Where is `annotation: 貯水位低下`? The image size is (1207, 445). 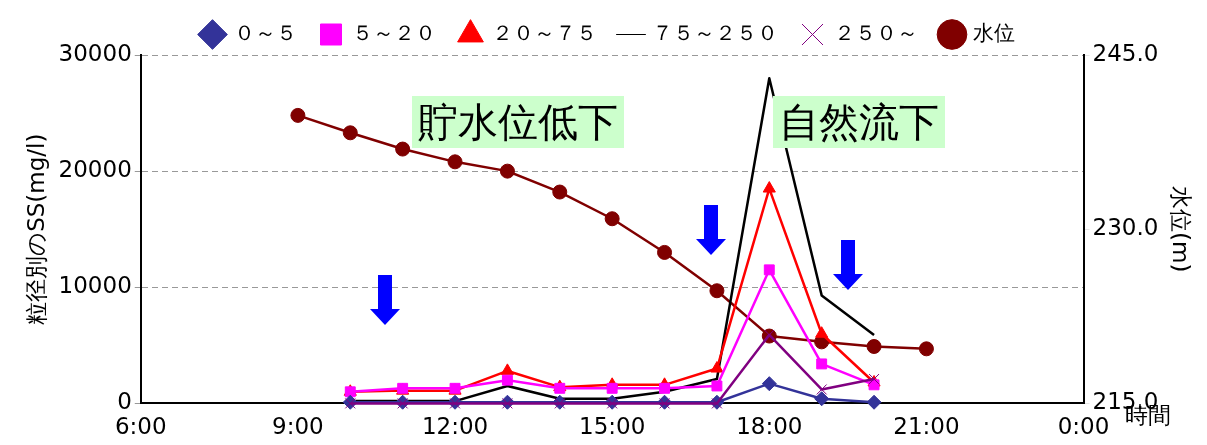 annotation: 貯水位低下 is located at coordinates (518, 122).